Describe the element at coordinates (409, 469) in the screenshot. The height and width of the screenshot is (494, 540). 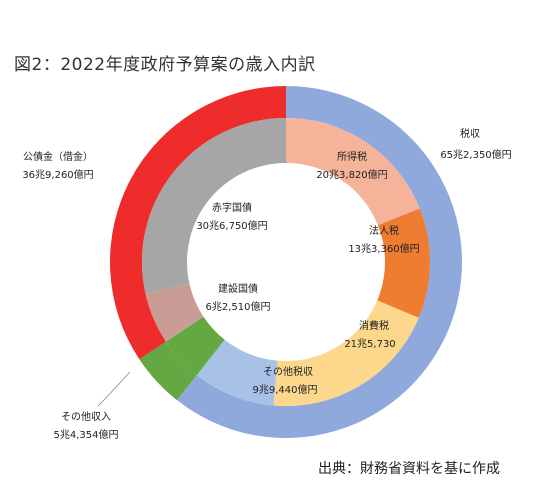
I see `source-note: 出典：財務省資料を基に作成` at that location.